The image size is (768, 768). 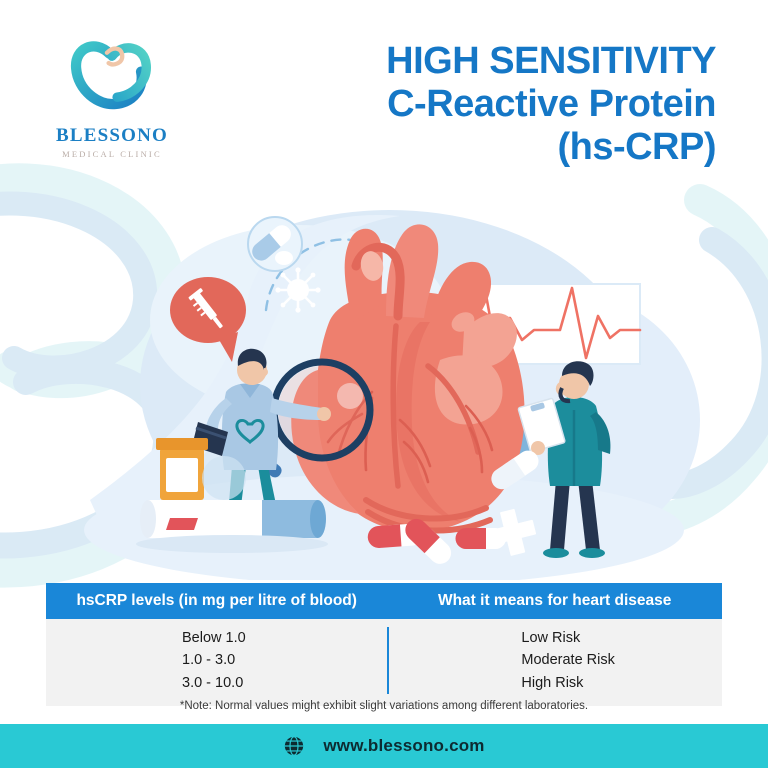 I want to click on website-url: www.blessono.com, so click(x=404, y=745).